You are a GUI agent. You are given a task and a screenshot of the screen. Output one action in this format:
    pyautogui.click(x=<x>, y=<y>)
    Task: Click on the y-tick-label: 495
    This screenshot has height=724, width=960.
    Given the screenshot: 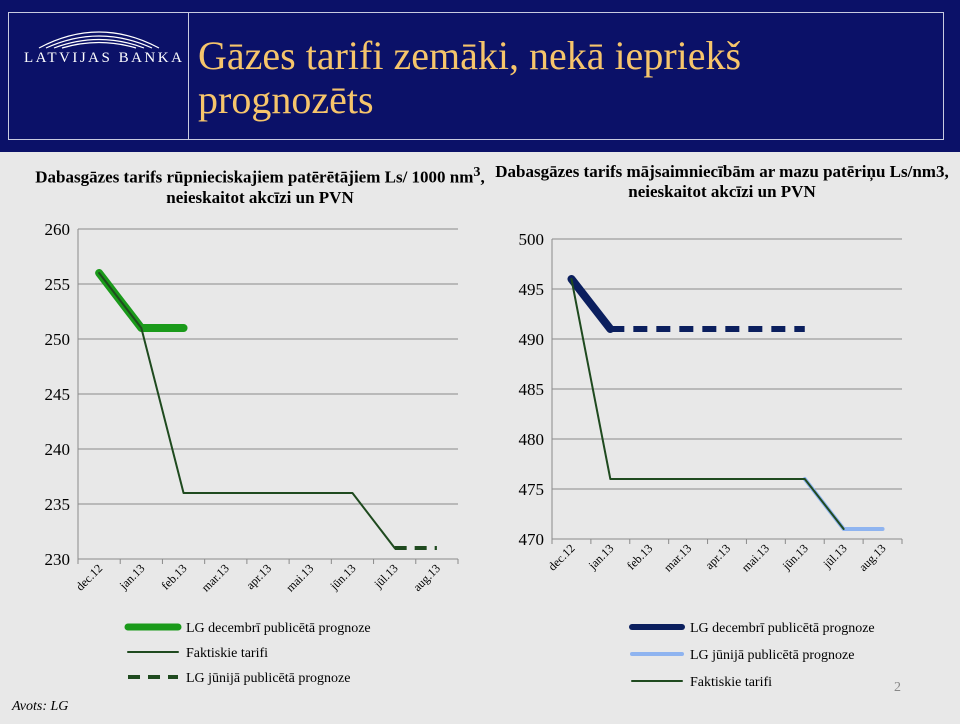 What is the action you would take?
    pyautogui.click(x=532, y=289)
    